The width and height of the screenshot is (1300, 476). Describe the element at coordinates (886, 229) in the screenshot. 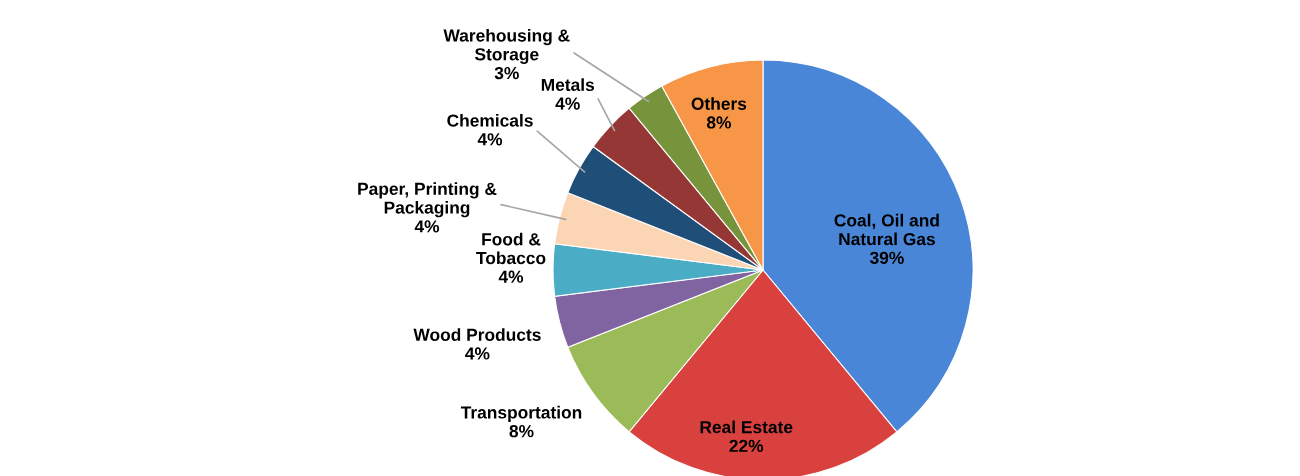

I see `slice-label: Coal, Oil and Natural Gas` at that location.